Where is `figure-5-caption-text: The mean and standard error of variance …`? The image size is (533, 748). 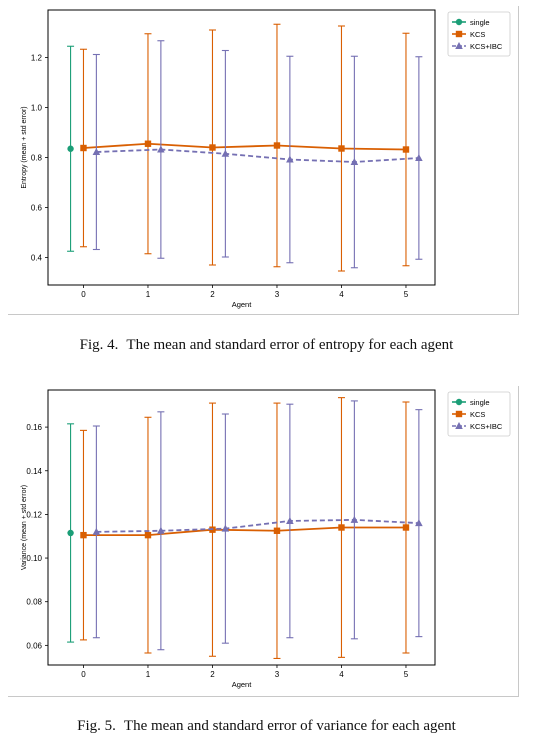
figure-5-caption-text: The mean and standard error of variance … is located at coordinates (289, 726).